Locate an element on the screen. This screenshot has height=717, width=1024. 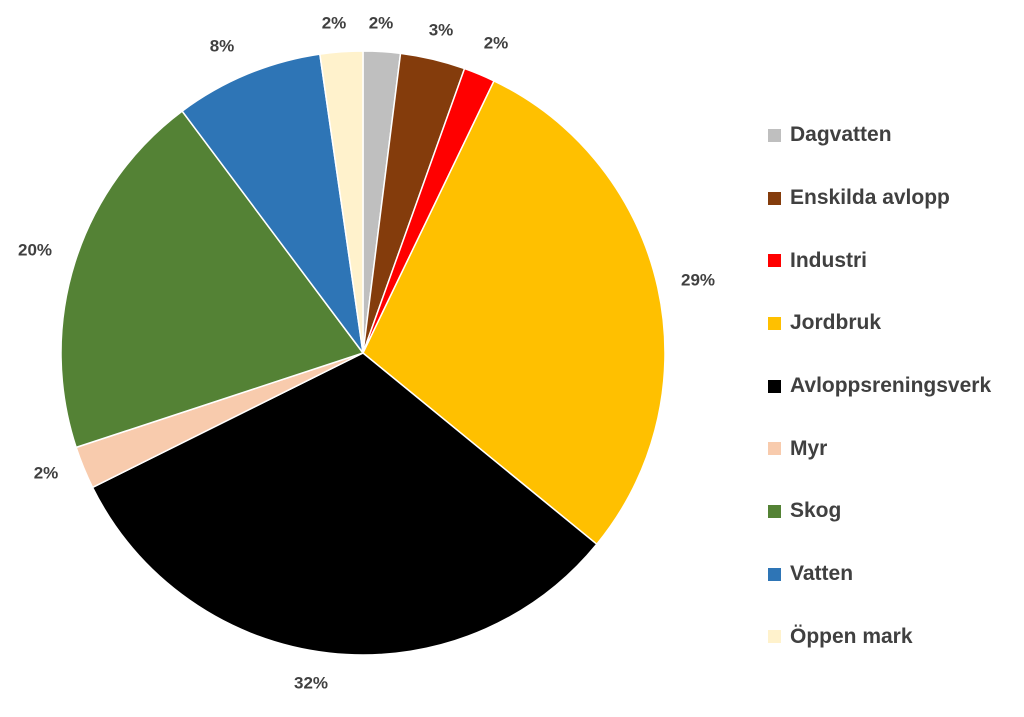
legend-label: Vatten is located at coordinates (822, 574).